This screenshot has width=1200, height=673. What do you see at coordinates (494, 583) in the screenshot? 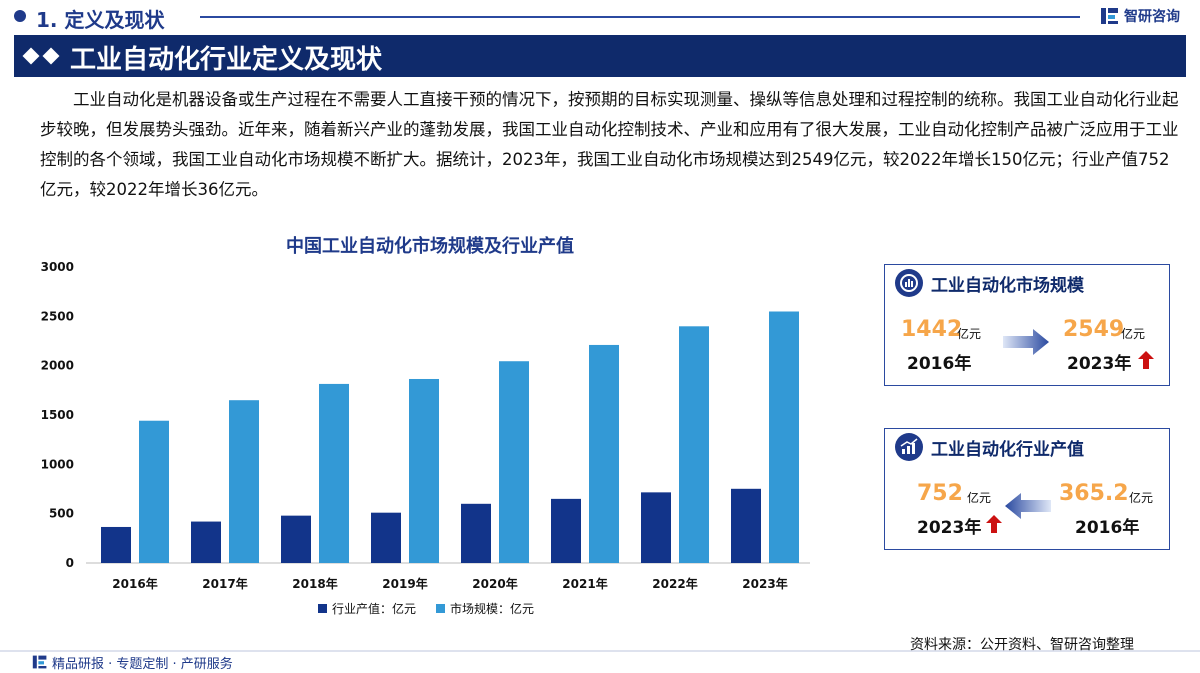
I see `x-tick-label: 2020年` at bounding box center [494, 583].